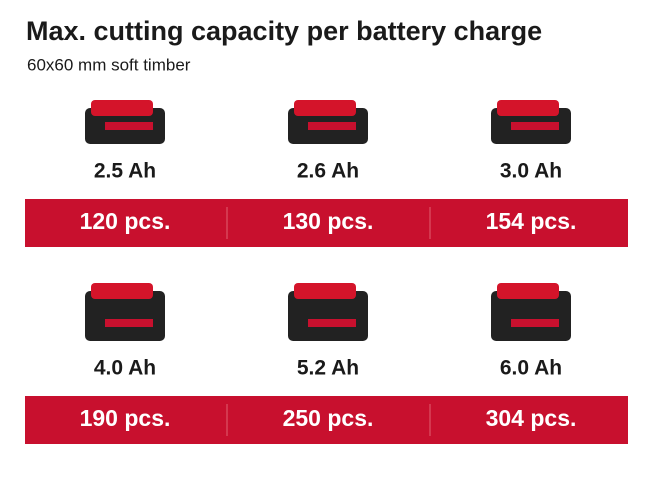  I want to click on subtitle: 60x60 mm soft timber, so click(109, 64).